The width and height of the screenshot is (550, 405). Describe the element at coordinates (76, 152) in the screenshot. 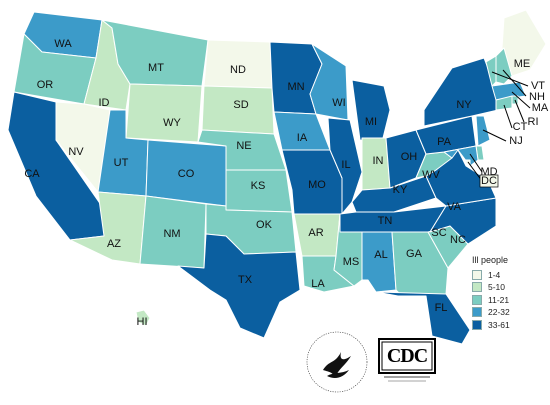

I see `state-label-nv: NV` at that location.